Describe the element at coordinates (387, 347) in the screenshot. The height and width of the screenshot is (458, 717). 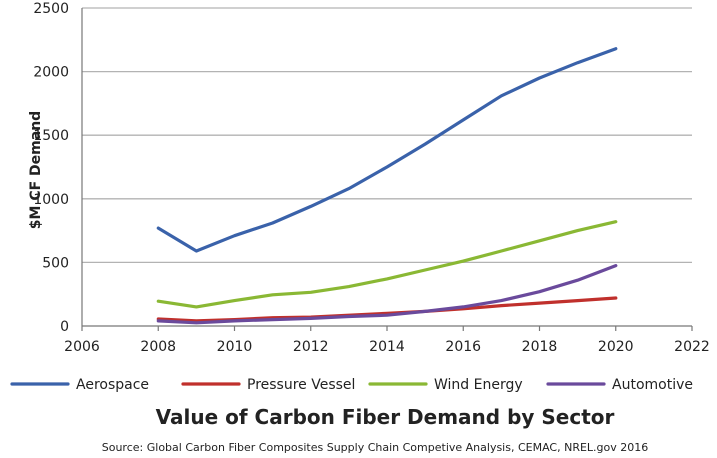
I see `x-tick-label: 2014` at that location.